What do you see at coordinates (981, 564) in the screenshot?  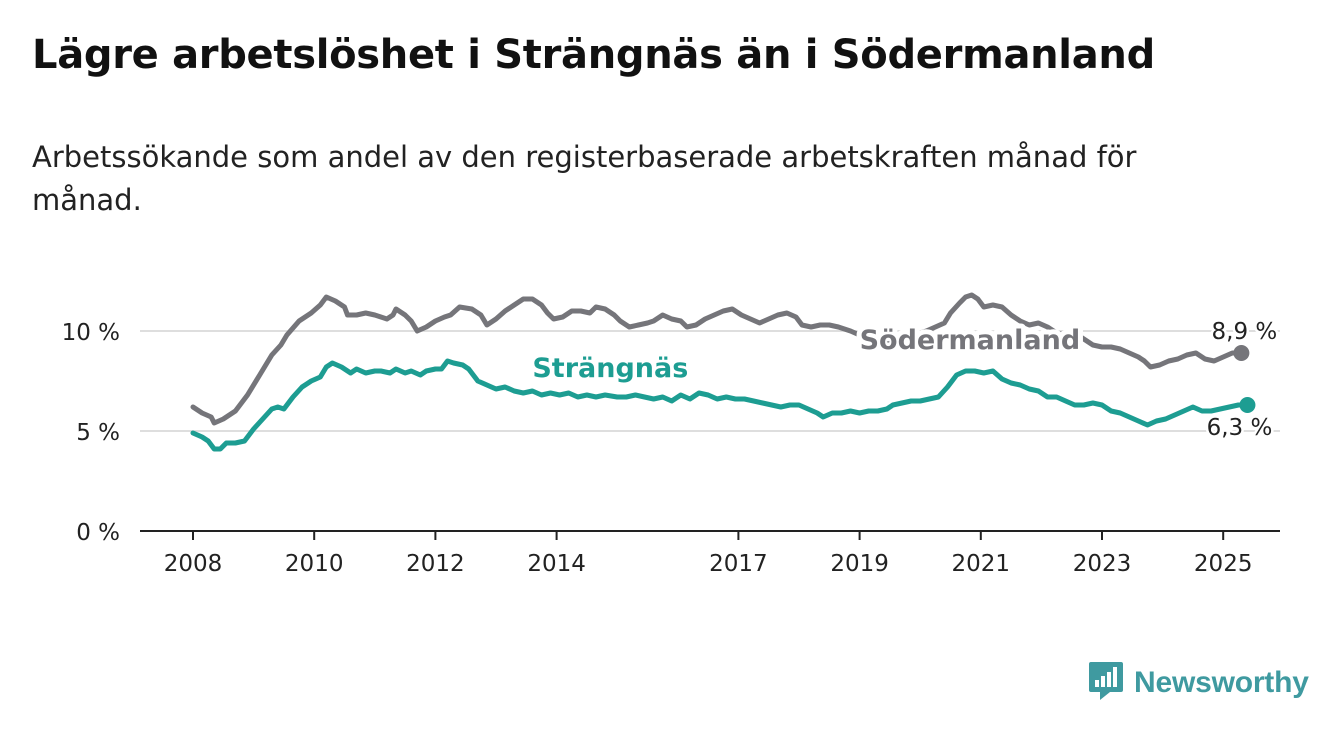 I see `x-tick-label: 2021` at bounding box center [981, 564].